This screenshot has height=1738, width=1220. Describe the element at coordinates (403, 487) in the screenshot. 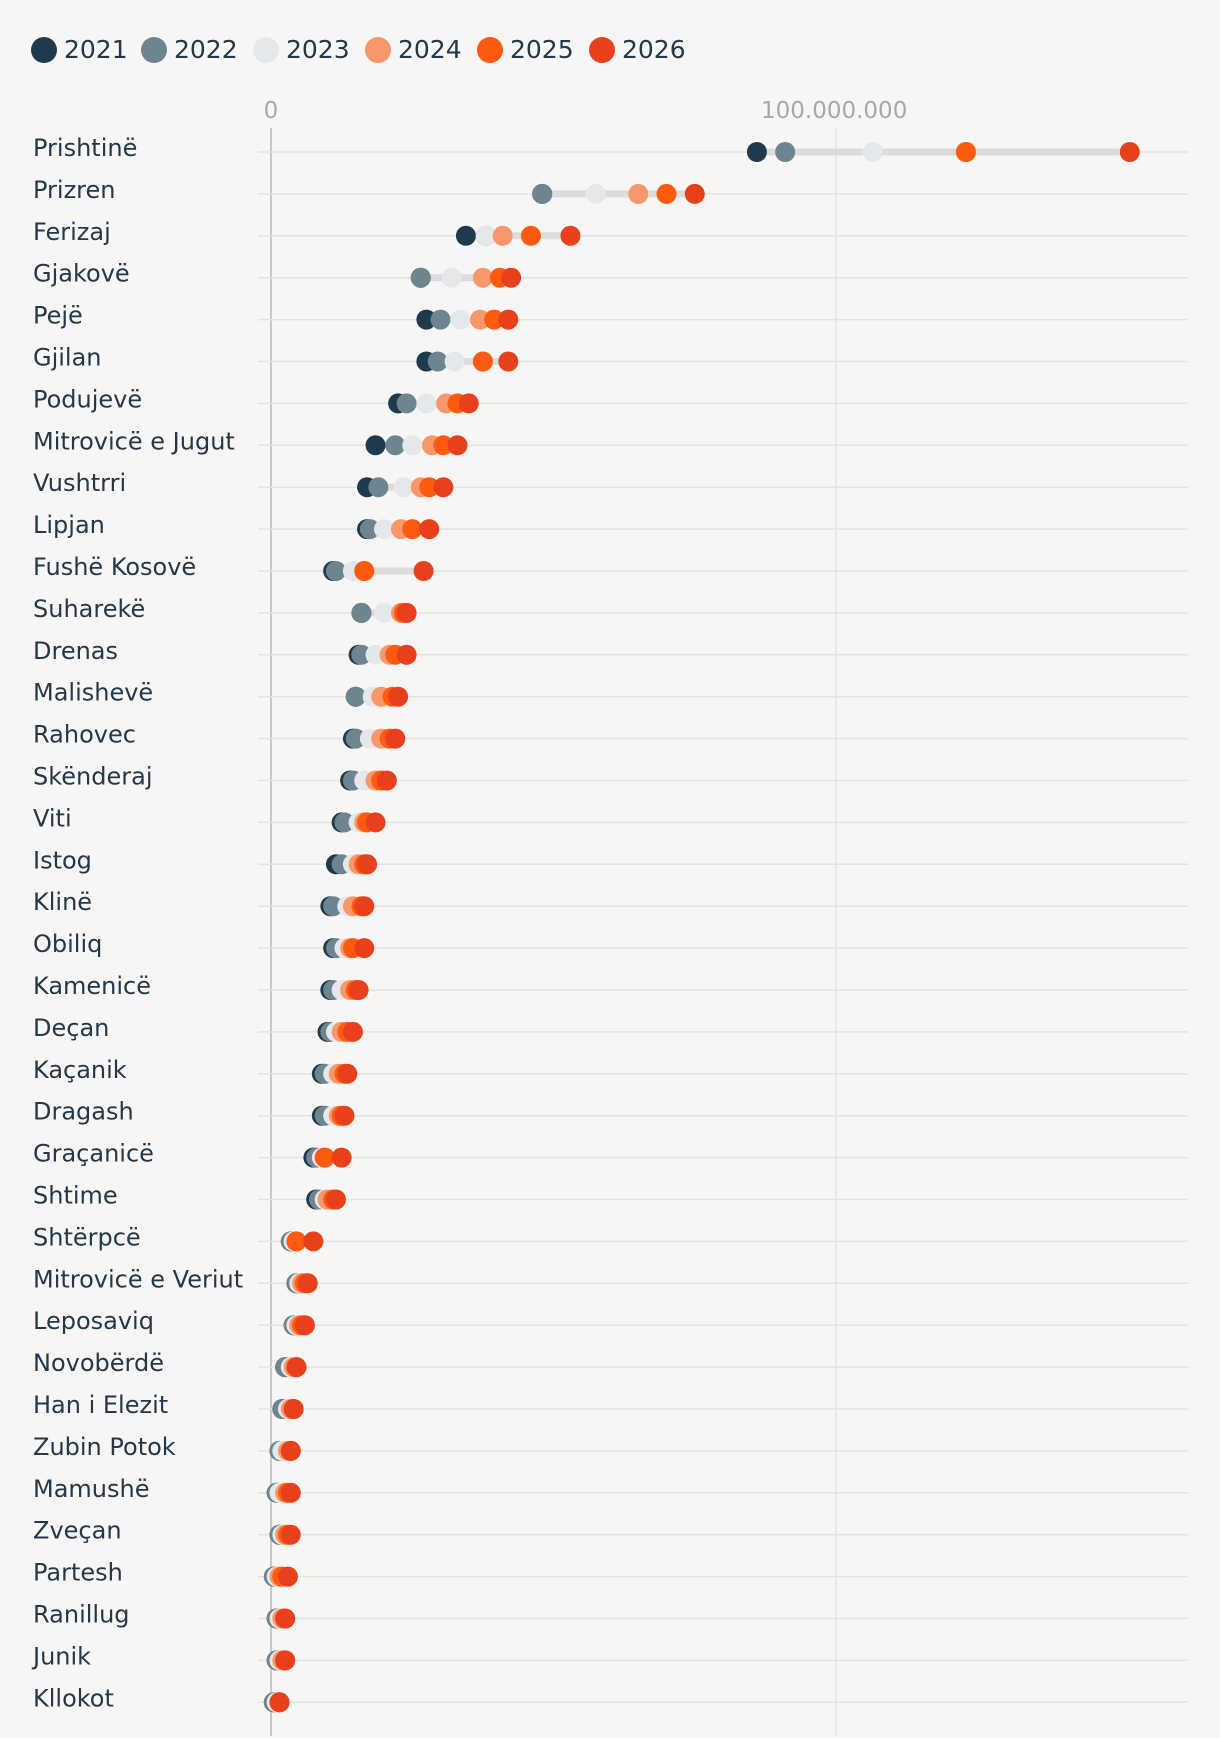

I see `dot-vushtrri-2023` at that location.